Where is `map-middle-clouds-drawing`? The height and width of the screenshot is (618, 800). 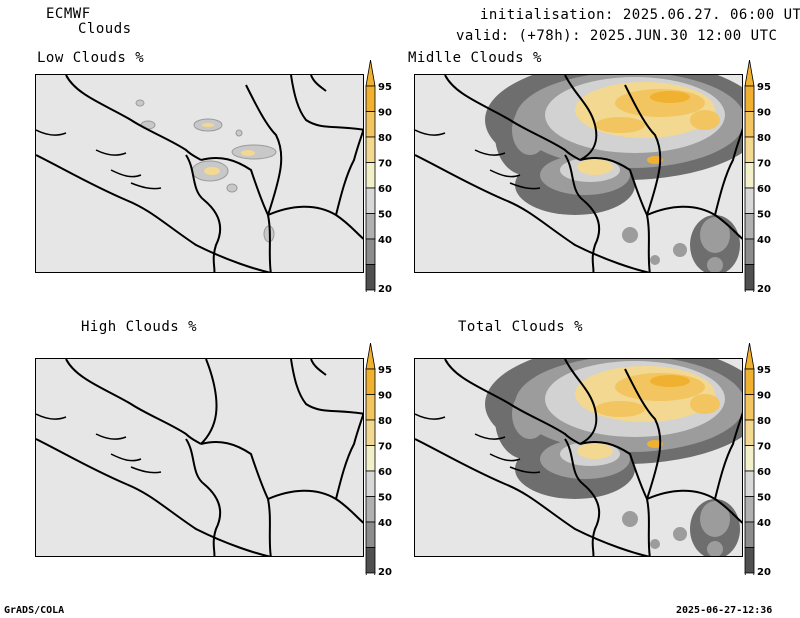
map-middle-clouds-drawing is located at coordinates (578, 173).